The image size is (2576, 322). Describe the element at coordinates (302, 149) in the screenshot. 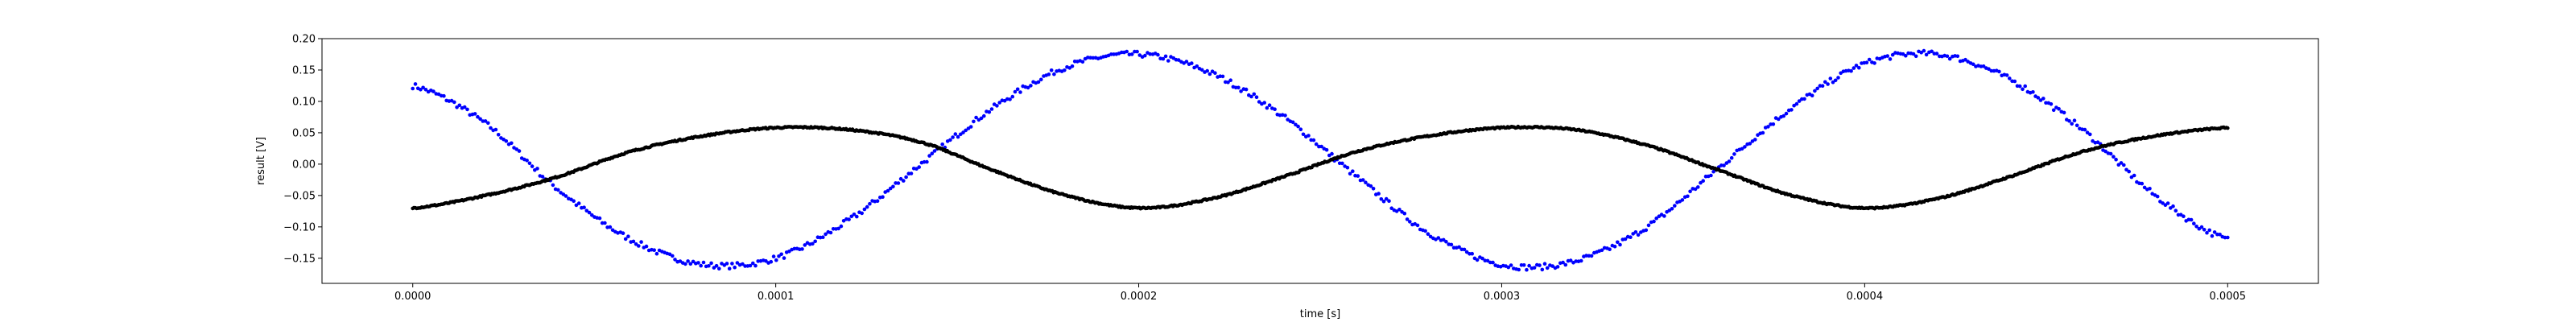

I see `y-axis: −0.15 −0.10 −0.05 0.00 0.05 0.10 0.15 0.20` at that location.